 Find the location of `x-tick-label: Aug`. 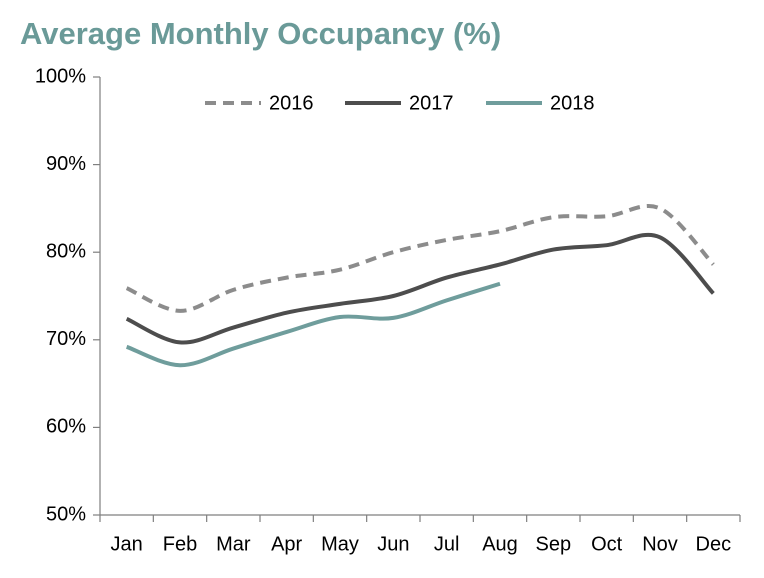

x-tick-label: Aug is located at coordinates (500, 544).